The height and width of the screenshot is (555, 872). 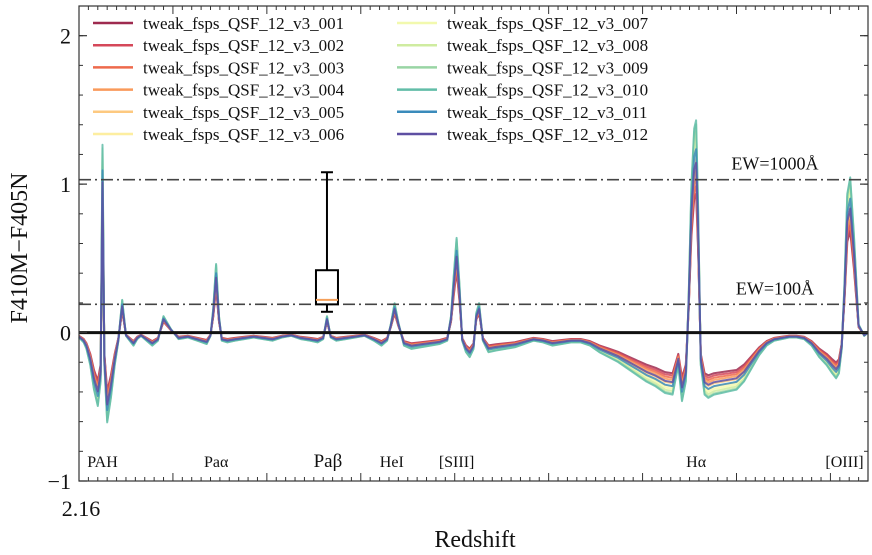 What do you see at coordinates (696, 462) in the screenshot?
I see `line-annotation-6: Hα` at bounding box center [696, 462].